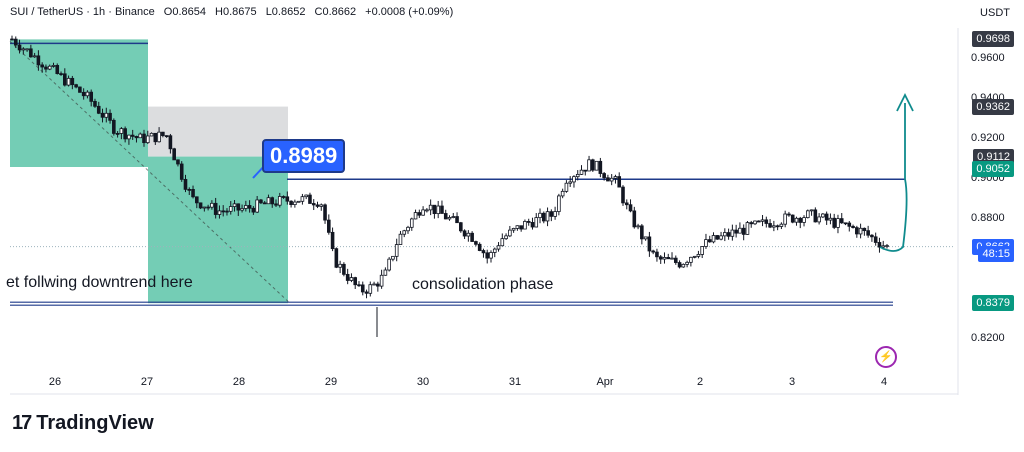 Image resolution: width=1024 pixels, height=452 pixels. I want to click on ohlc-high: H0.8675, so click(236, 12).